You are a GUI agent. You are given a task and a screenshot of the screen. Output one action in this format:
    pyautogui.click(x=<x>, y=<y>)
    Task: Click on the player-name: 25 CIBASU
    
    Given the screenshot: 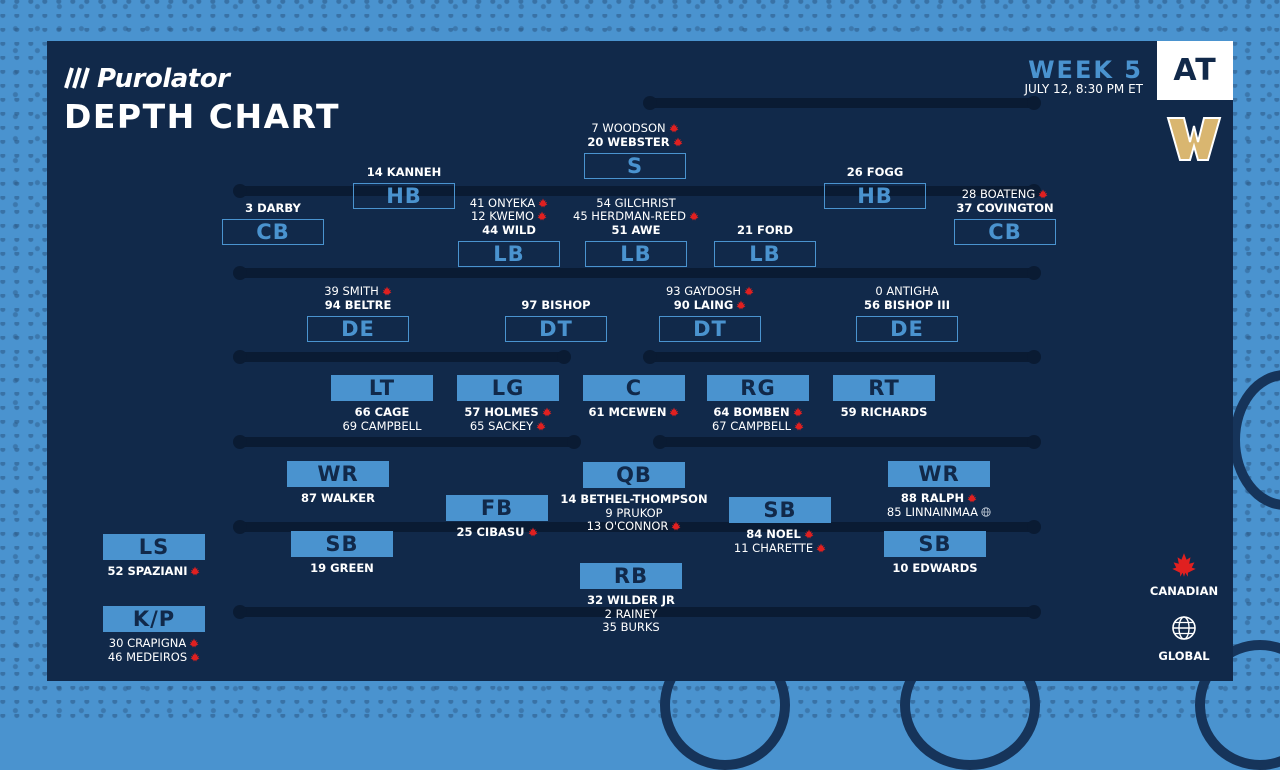 What is the action you would take?
    pyautogui.click(x=497, y=532)
    